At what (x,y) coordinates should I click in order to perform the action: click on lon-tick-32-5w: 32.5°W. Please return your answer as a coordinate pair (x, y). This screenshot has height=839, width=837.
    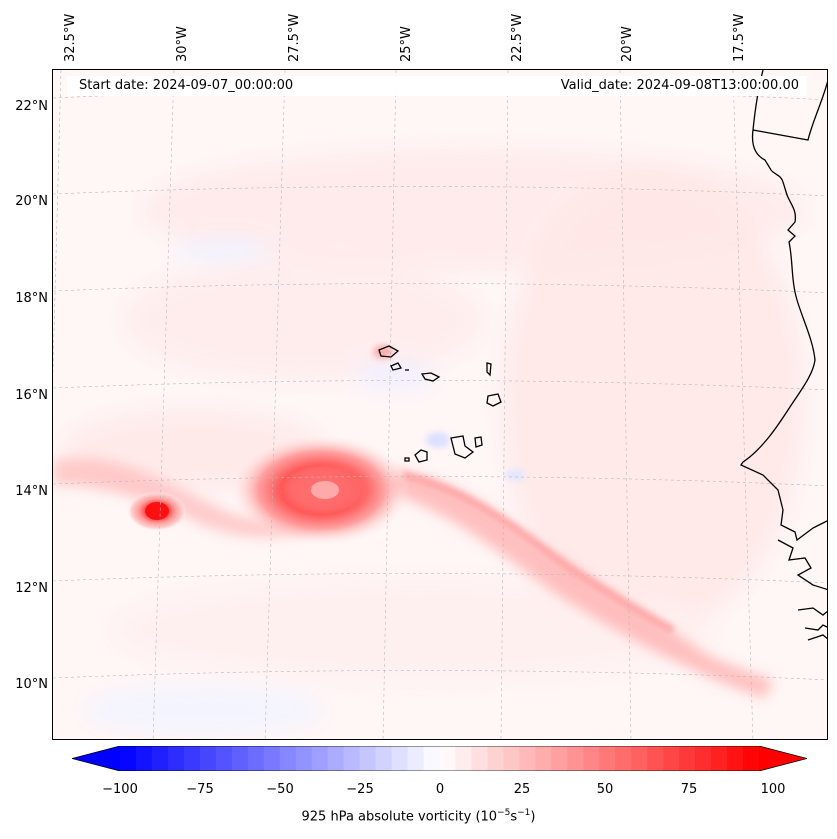
    Looking at the image, I should click on (70, 37).